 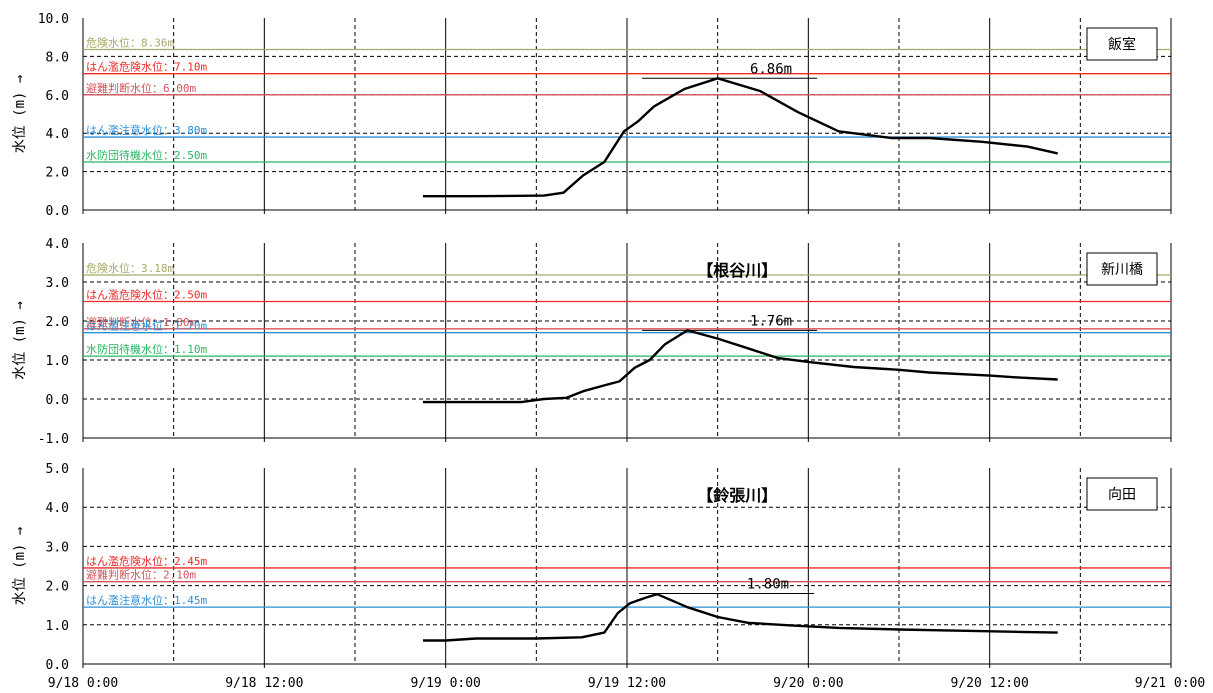 I want to click on river-title: 【鈴張川】, so click(x=737, y=495).